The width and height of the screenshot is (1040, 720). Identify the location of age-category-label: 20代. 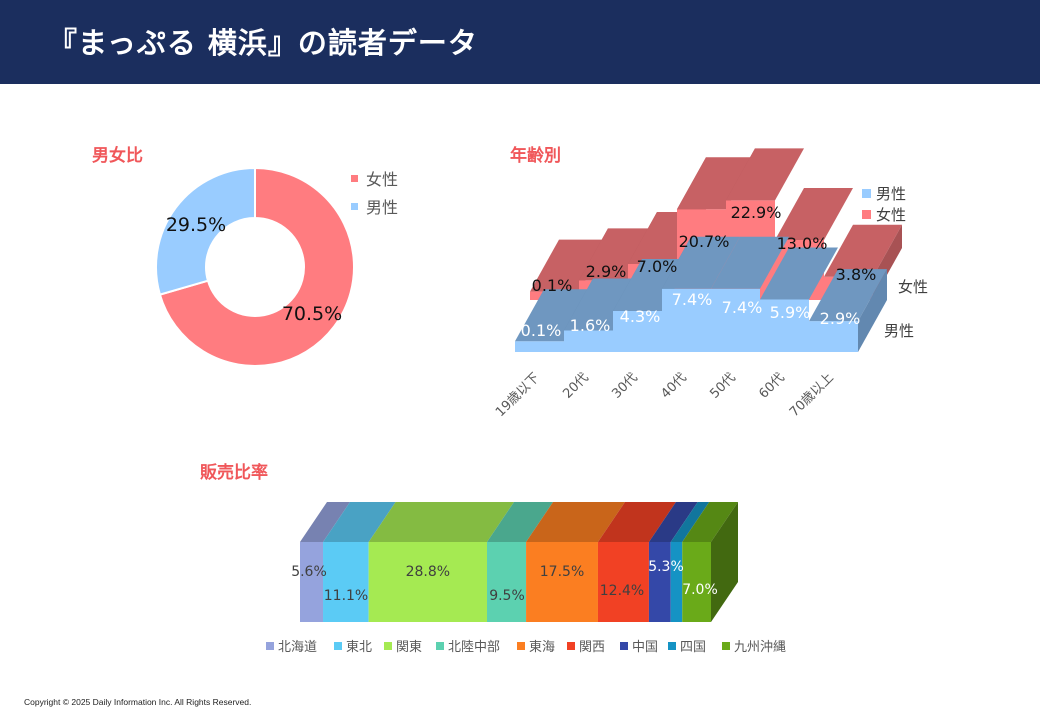
(575, 385).